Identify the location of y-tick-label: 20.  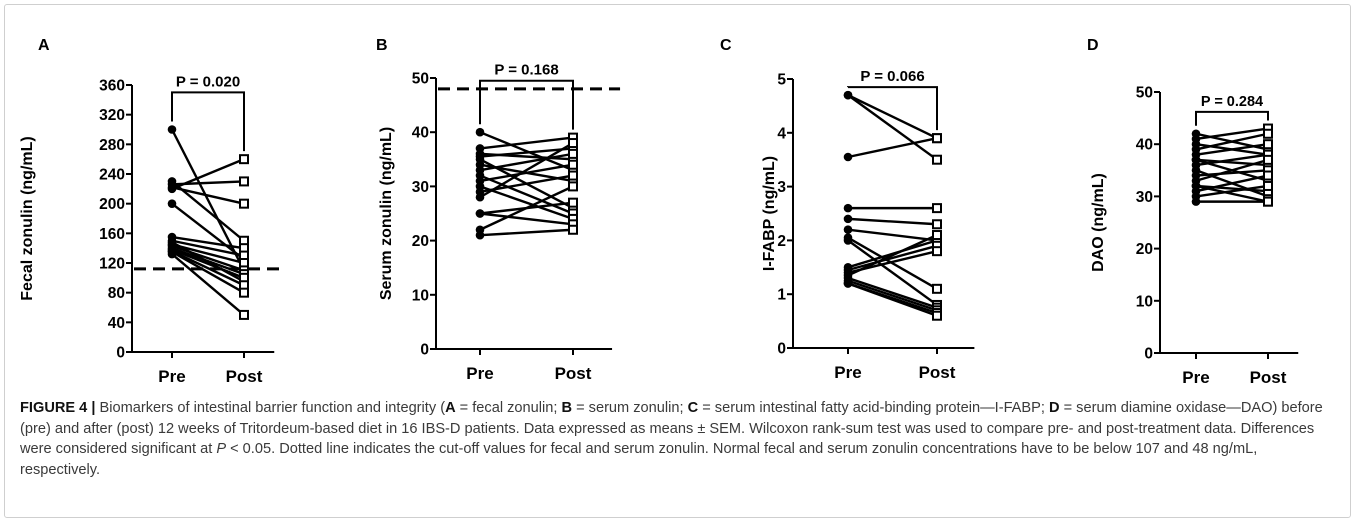
(1144, 249).